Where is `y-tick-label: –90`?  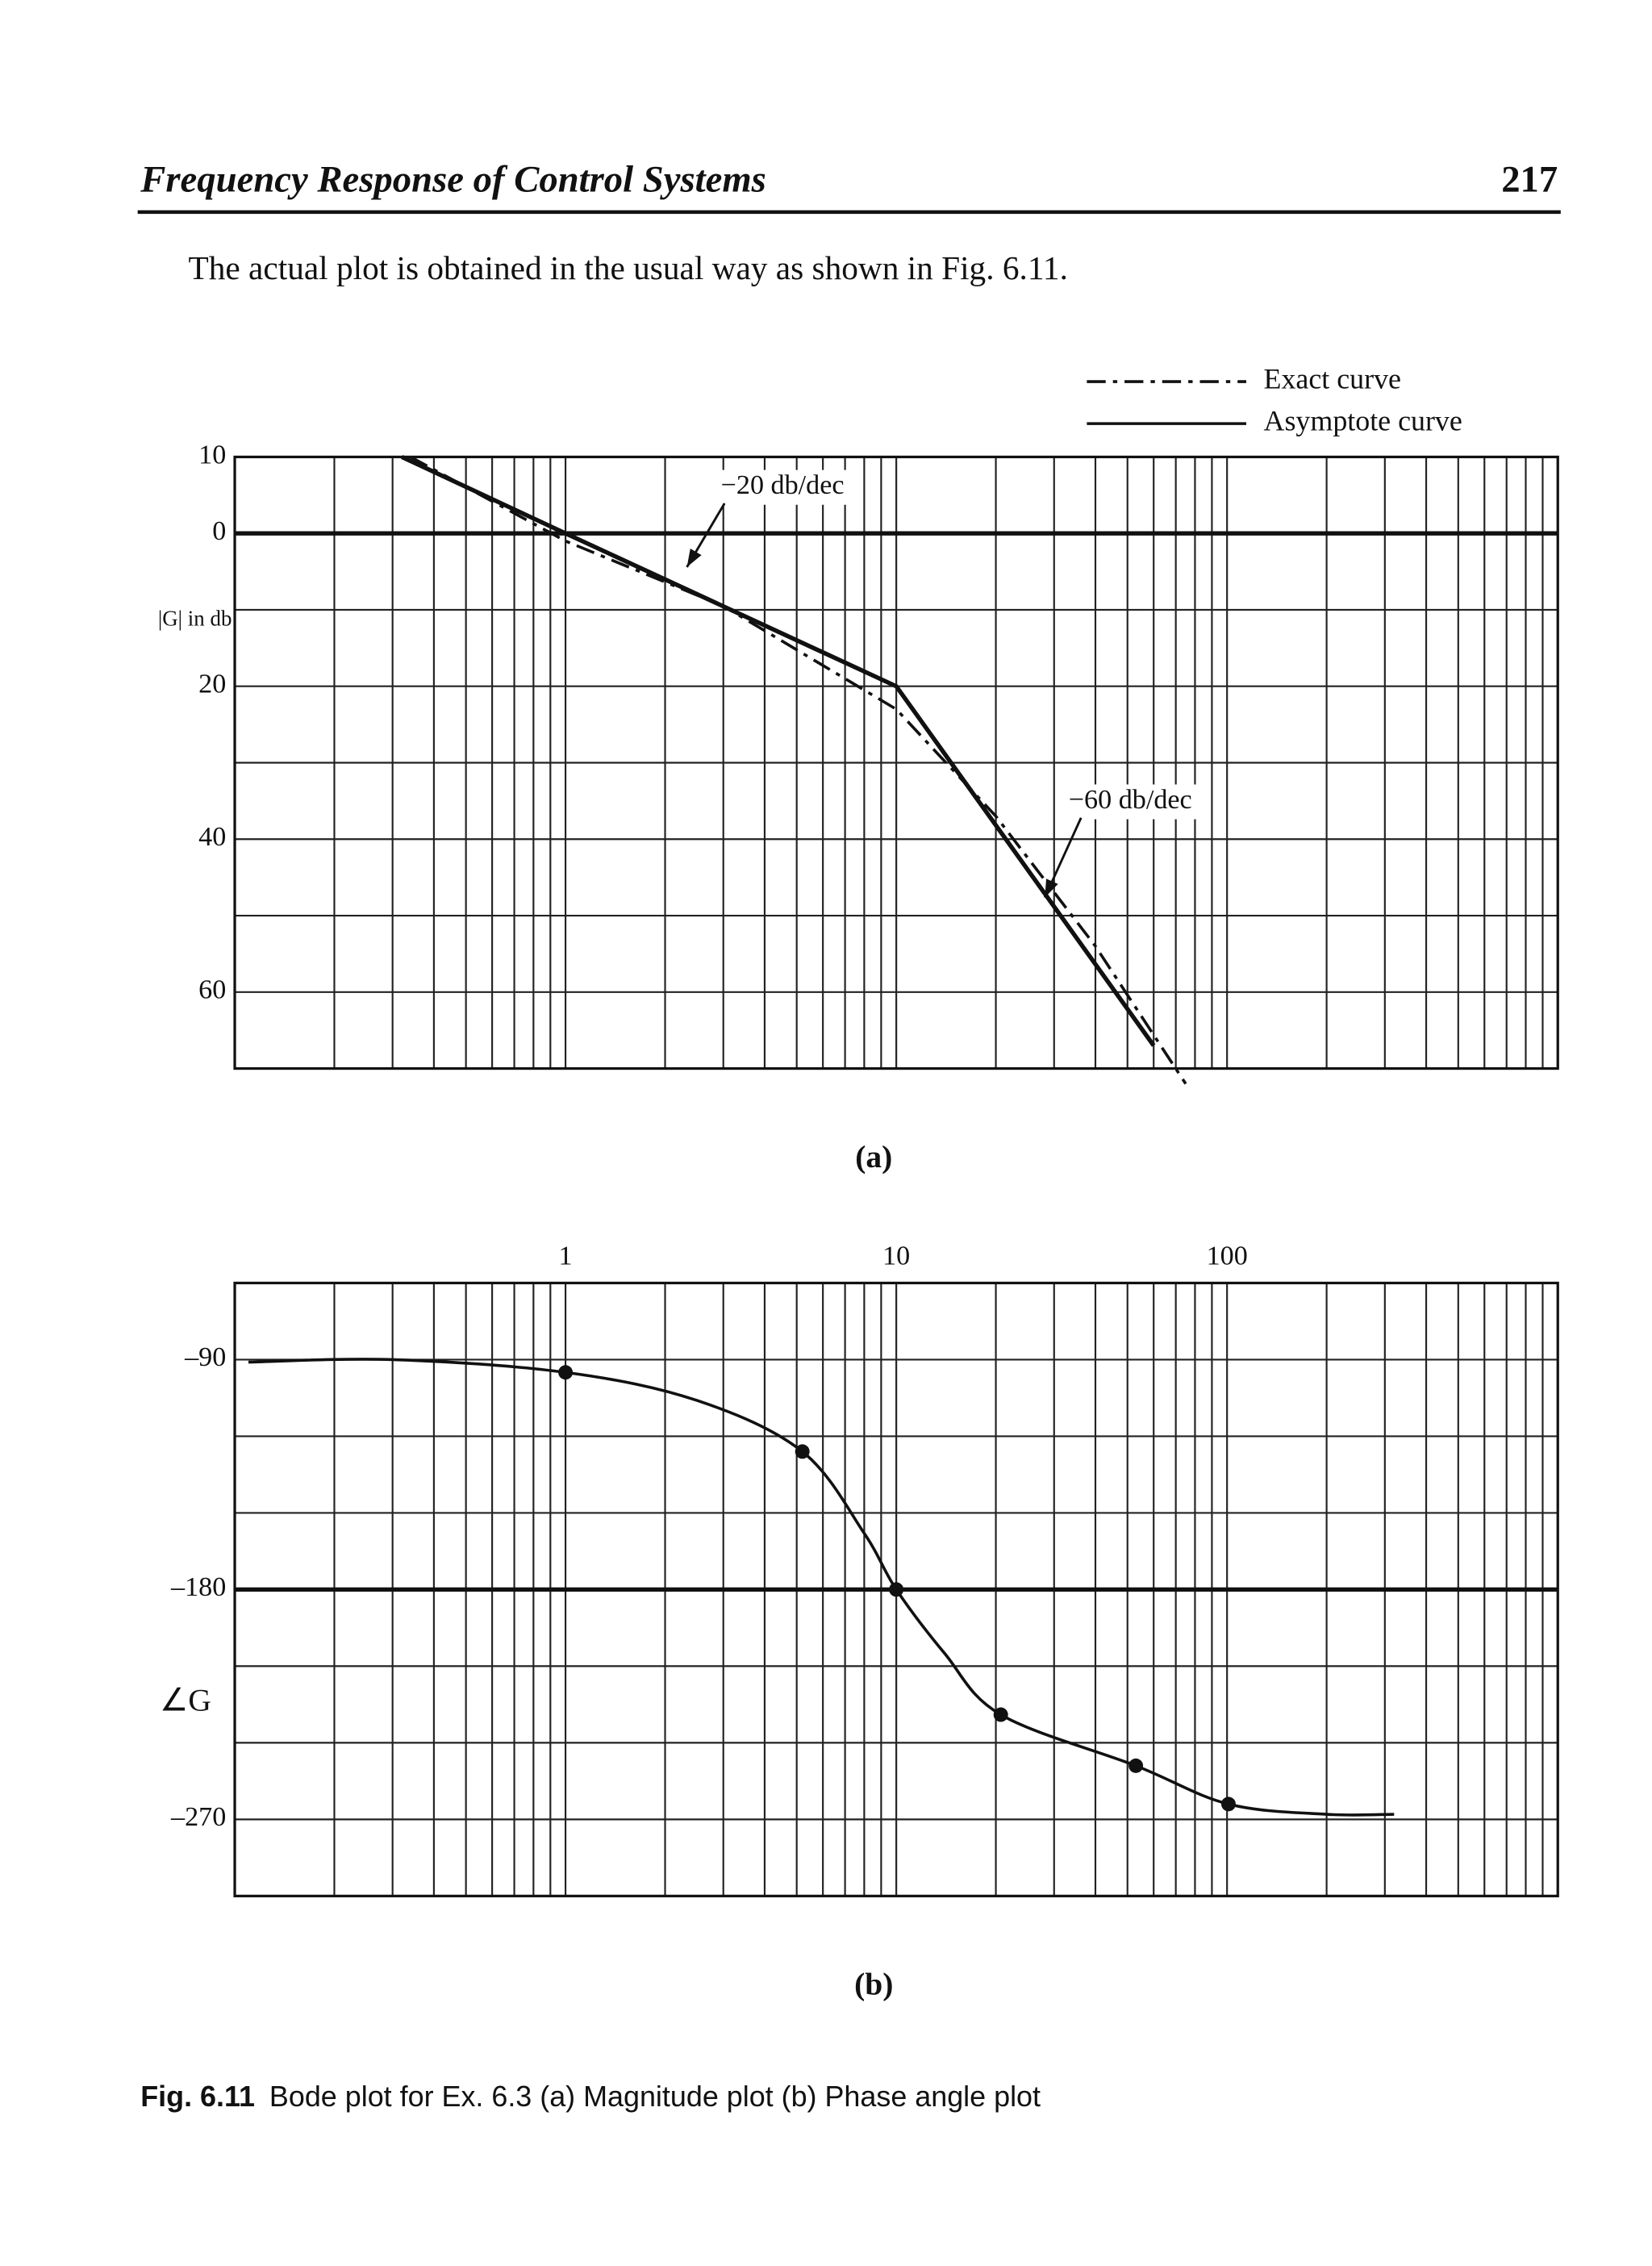
y-tick-label: –90 is located at coordinates (205, 1357).